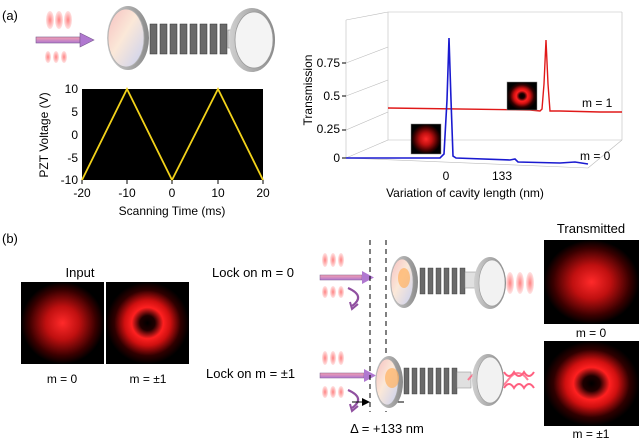  What do you see at coordinates (336, 158) in the screenshot?
I see `transmission-ytick: 0` at bounding box center [336, 158].